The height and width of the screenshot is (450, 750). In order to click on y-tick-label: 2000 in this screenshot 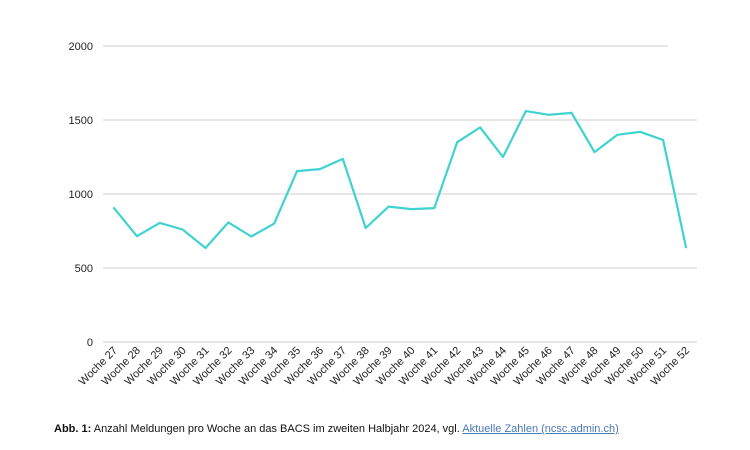, I will do `click(81, 47)`.